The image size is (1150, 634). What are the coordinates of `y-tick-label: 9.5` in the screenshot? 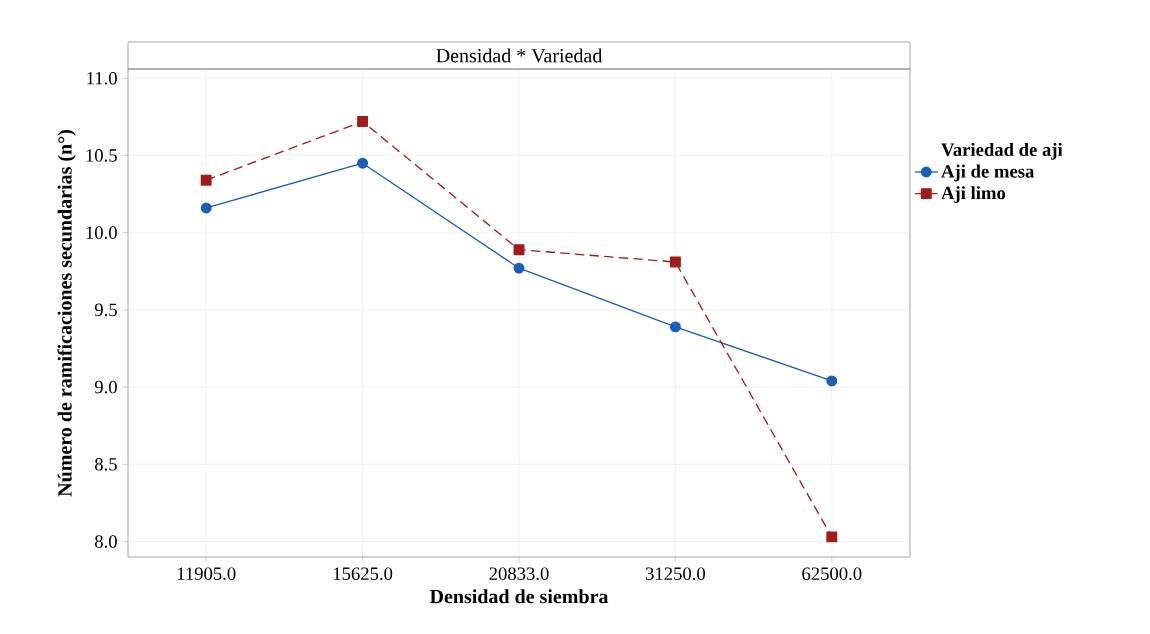 It's located at (105, 310).